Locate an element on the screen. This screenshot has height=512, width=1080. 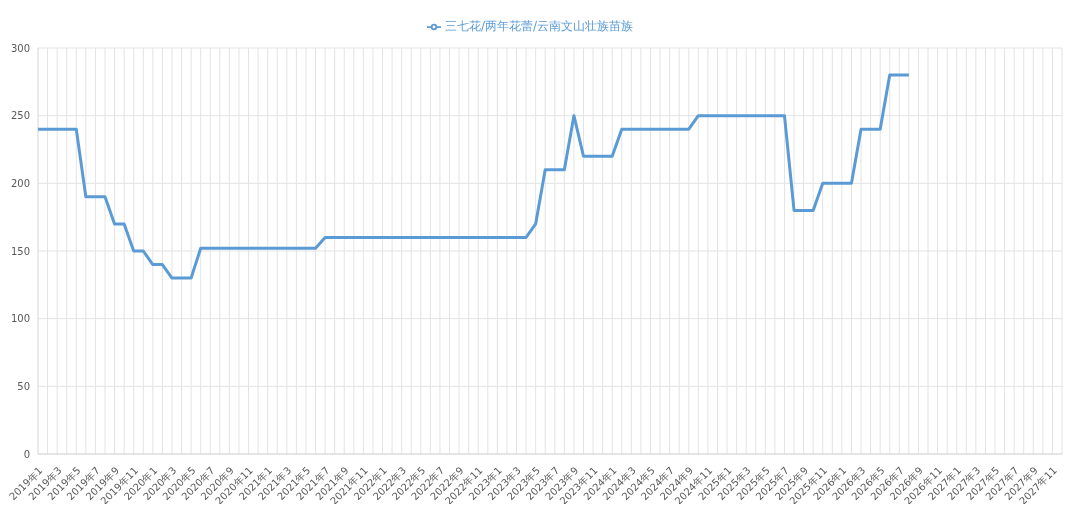
y-tick-label: 150 is located at coordinates (20, 251).